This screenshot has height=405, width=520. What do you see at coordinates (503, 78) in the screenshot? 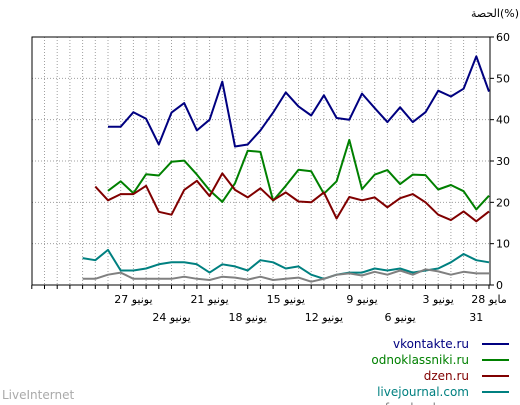
I see `y-tick-label: 50` at bounding box center [503, 78].